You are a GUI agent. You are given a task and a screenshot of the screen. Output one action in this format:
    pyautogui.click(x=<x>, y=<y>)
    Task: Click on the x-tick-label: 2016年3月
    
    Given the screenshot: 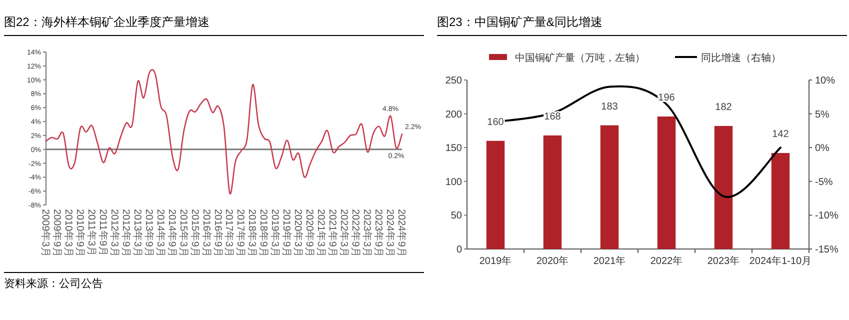 What is the action you would take?
    pyautogui.click(x=206, y=233)
    